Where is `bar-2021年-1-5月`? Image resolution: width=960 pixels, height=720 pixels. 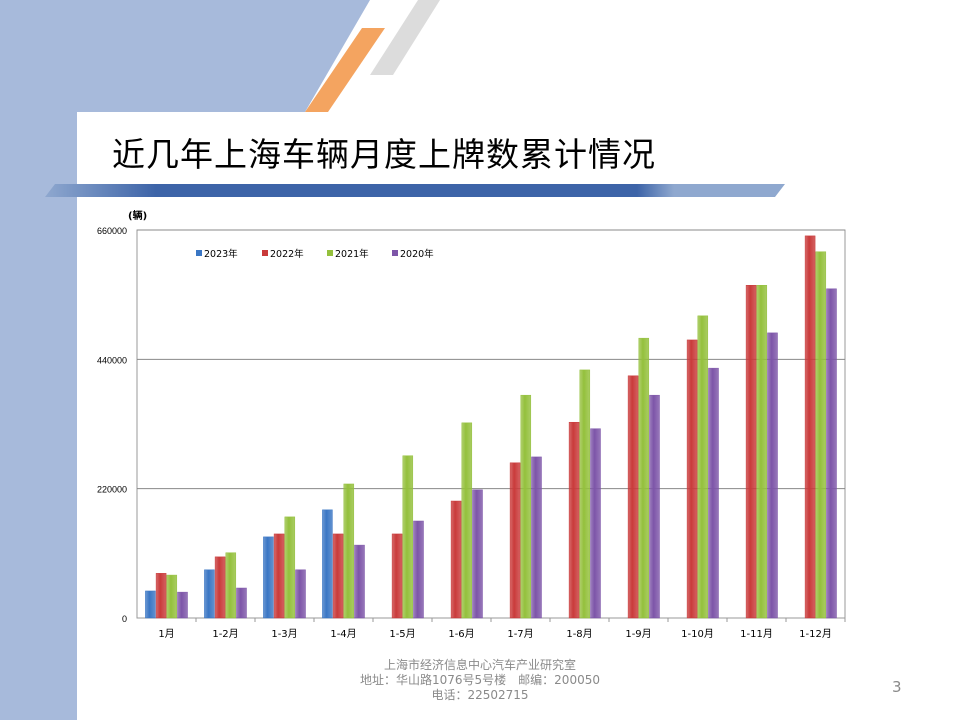 bar-2021年-1-5月 is located at coordinates (408, 537).